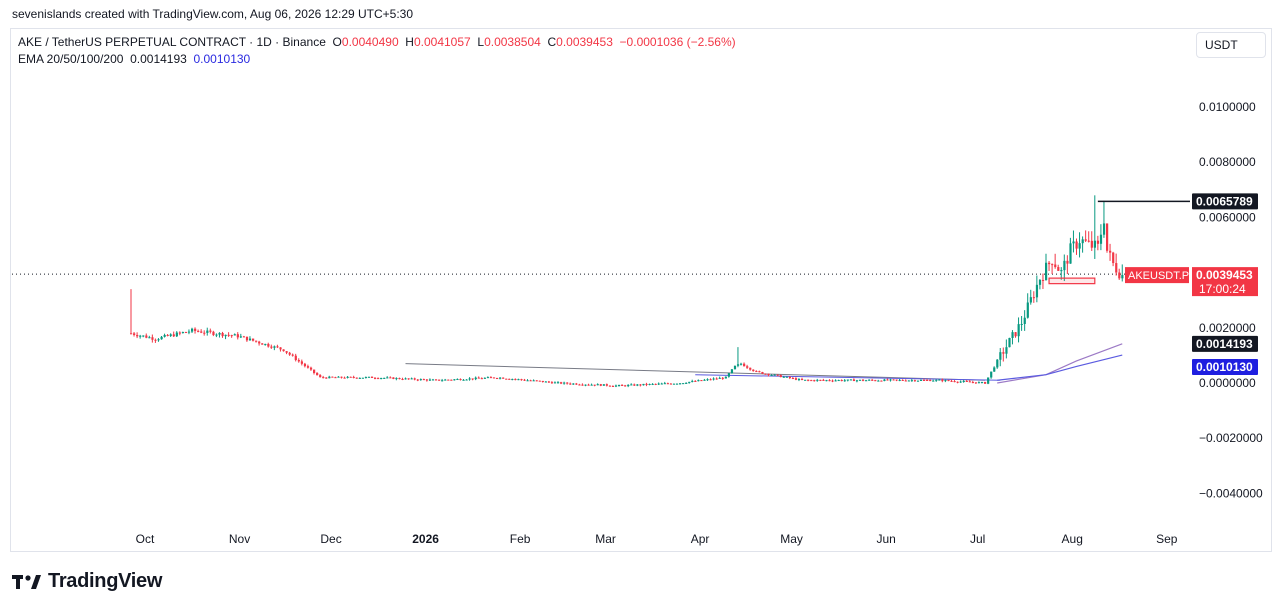 Image resolution: width=1281 pixels, height=613 pixels. What do you see at coordinates (87, 581) in the screenshot?
I see `footer-brand: TradingView` at bounding box center [87, 581].